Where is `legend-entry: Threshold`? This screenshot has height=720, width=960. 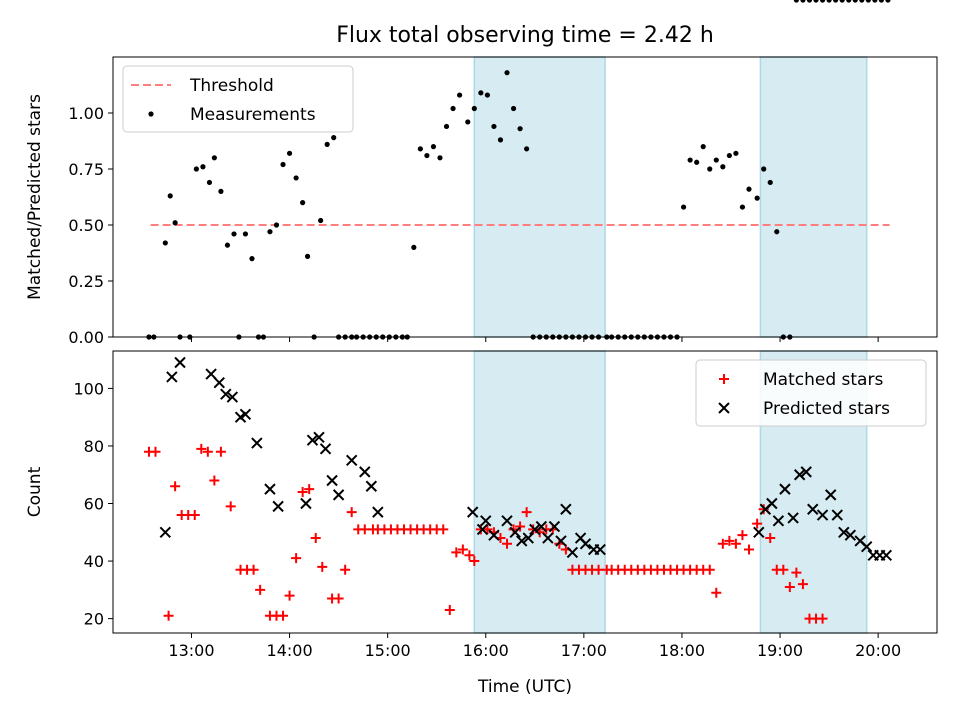 legend-entry: Threshold is located at coordinates (231, 86).